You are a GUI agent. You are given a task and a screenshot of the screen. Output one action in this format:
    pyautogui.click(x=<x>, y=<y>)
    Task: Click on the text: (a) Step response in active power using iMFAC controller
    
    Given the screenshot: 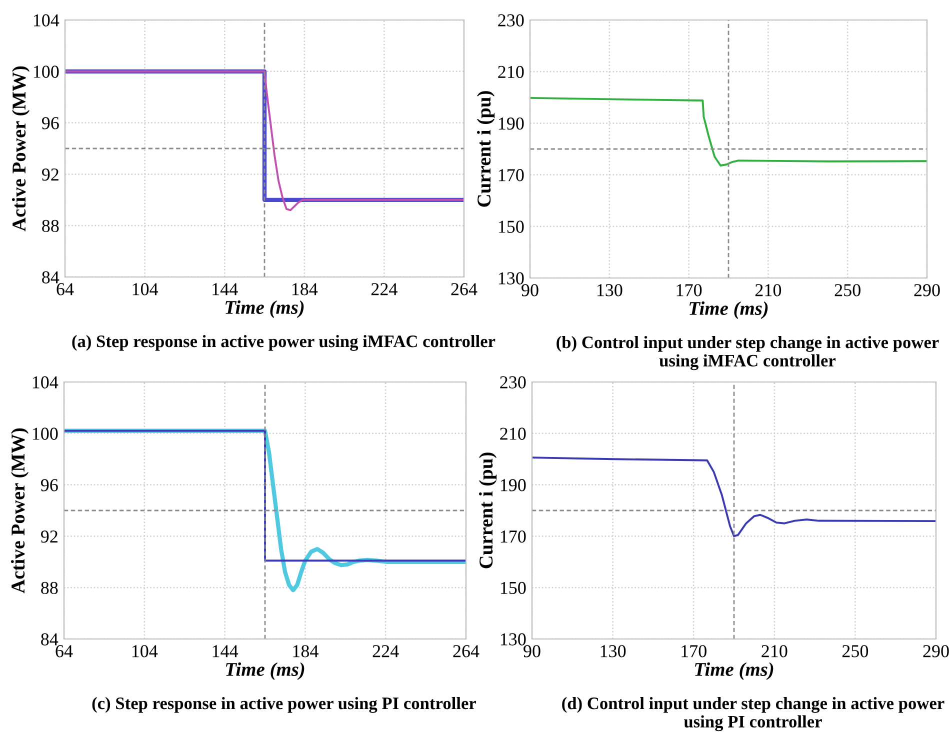 What is the action you would take?
    pyautogui.click(x=284, y=343)
    